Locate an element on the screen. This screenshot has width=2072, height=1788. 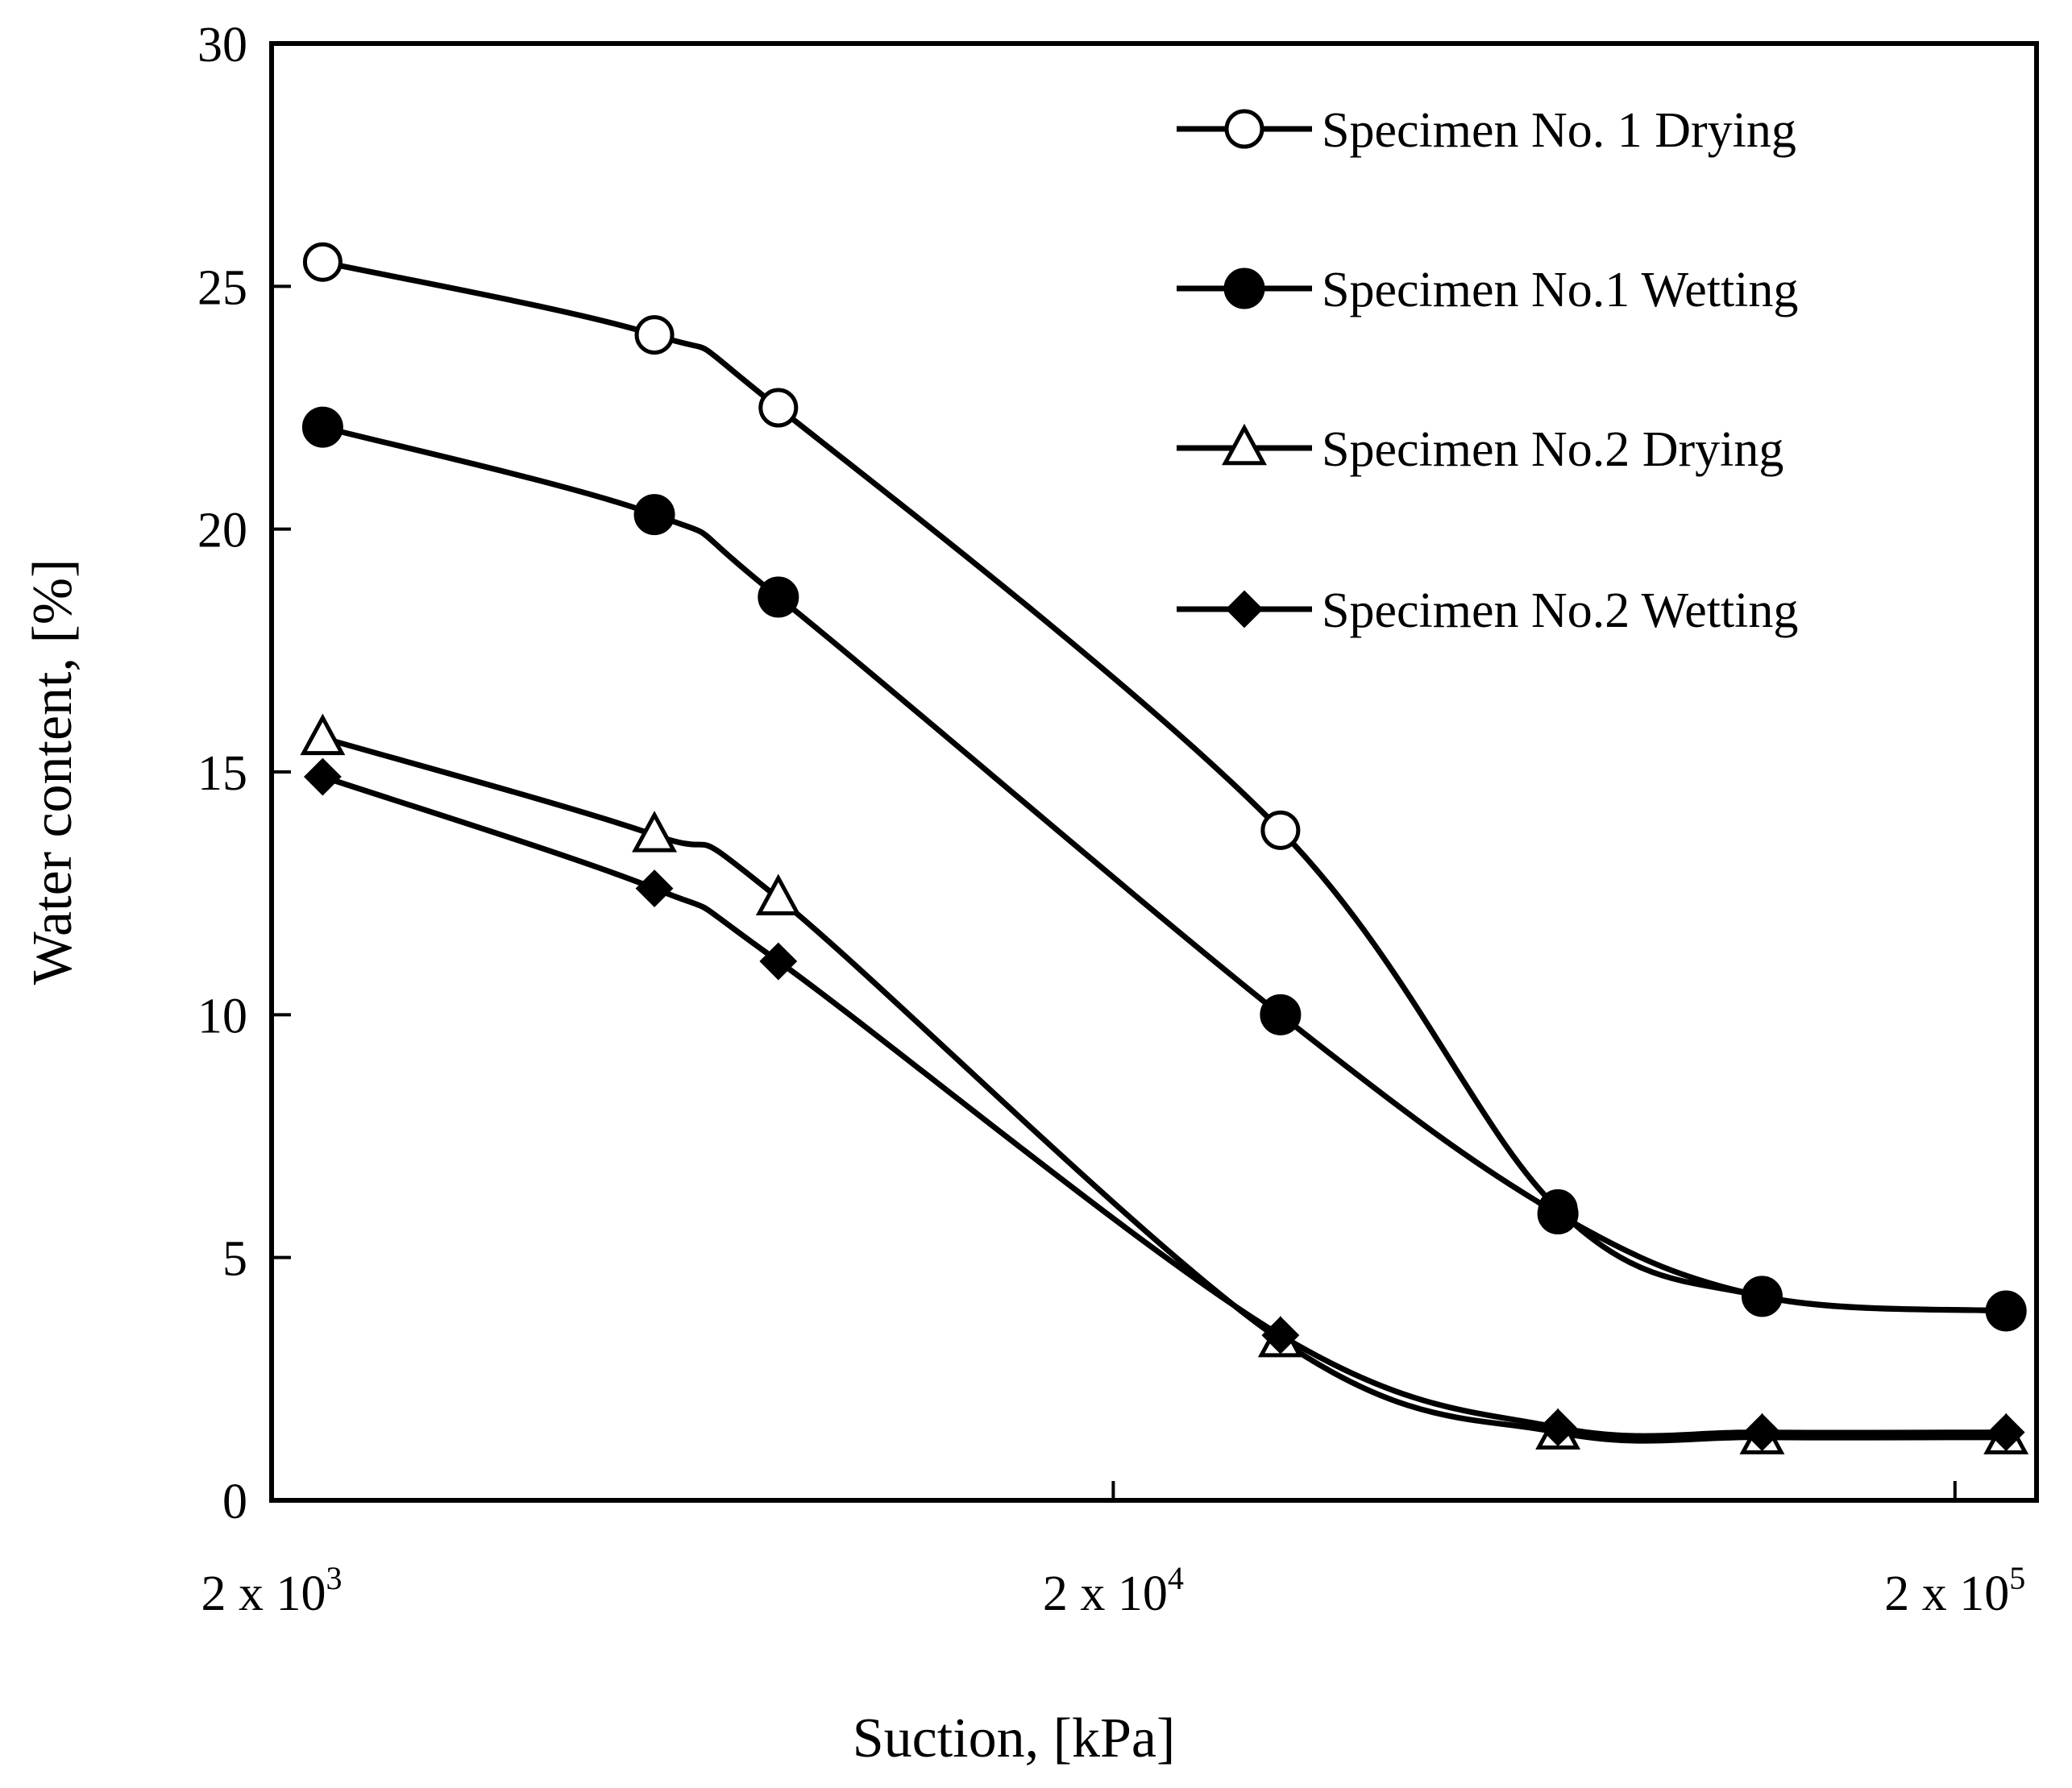
y-tick-label-30: 30 is located at coordinates (222, 45).